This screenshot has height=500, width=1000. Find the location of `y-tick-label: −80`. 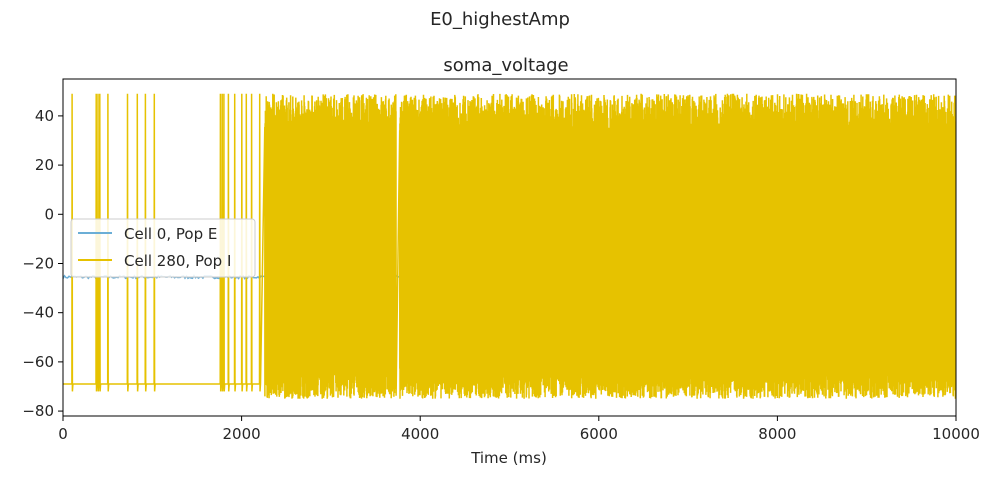

y-tick-label: −80 is located at coordinates (38, 411).